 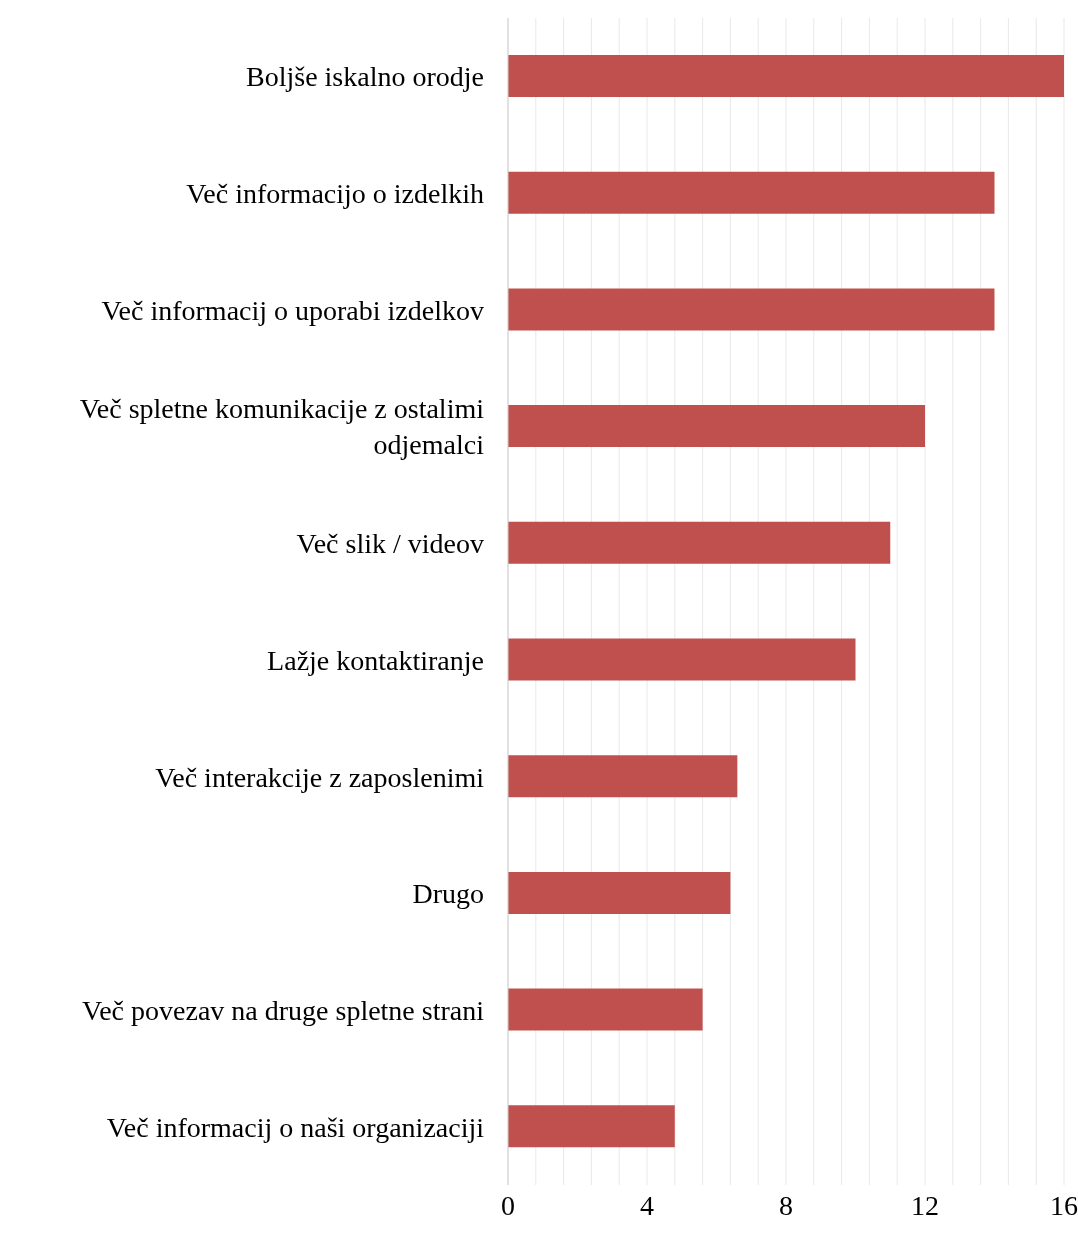 What do you see at coordinates (335, 193) in the screenshot?
I see `y-tick-label: Več informacijo o izdelkih` at bounding box center [335, 193].